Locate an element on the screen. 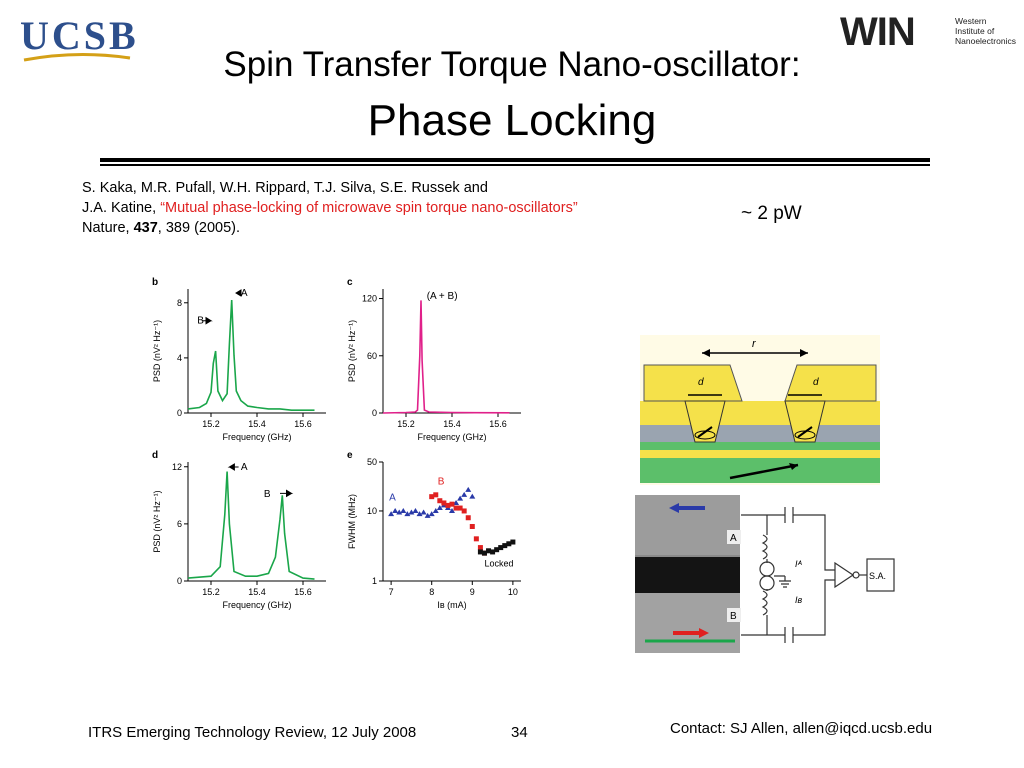  series-label-a: A is located at coordinates (392, 498).